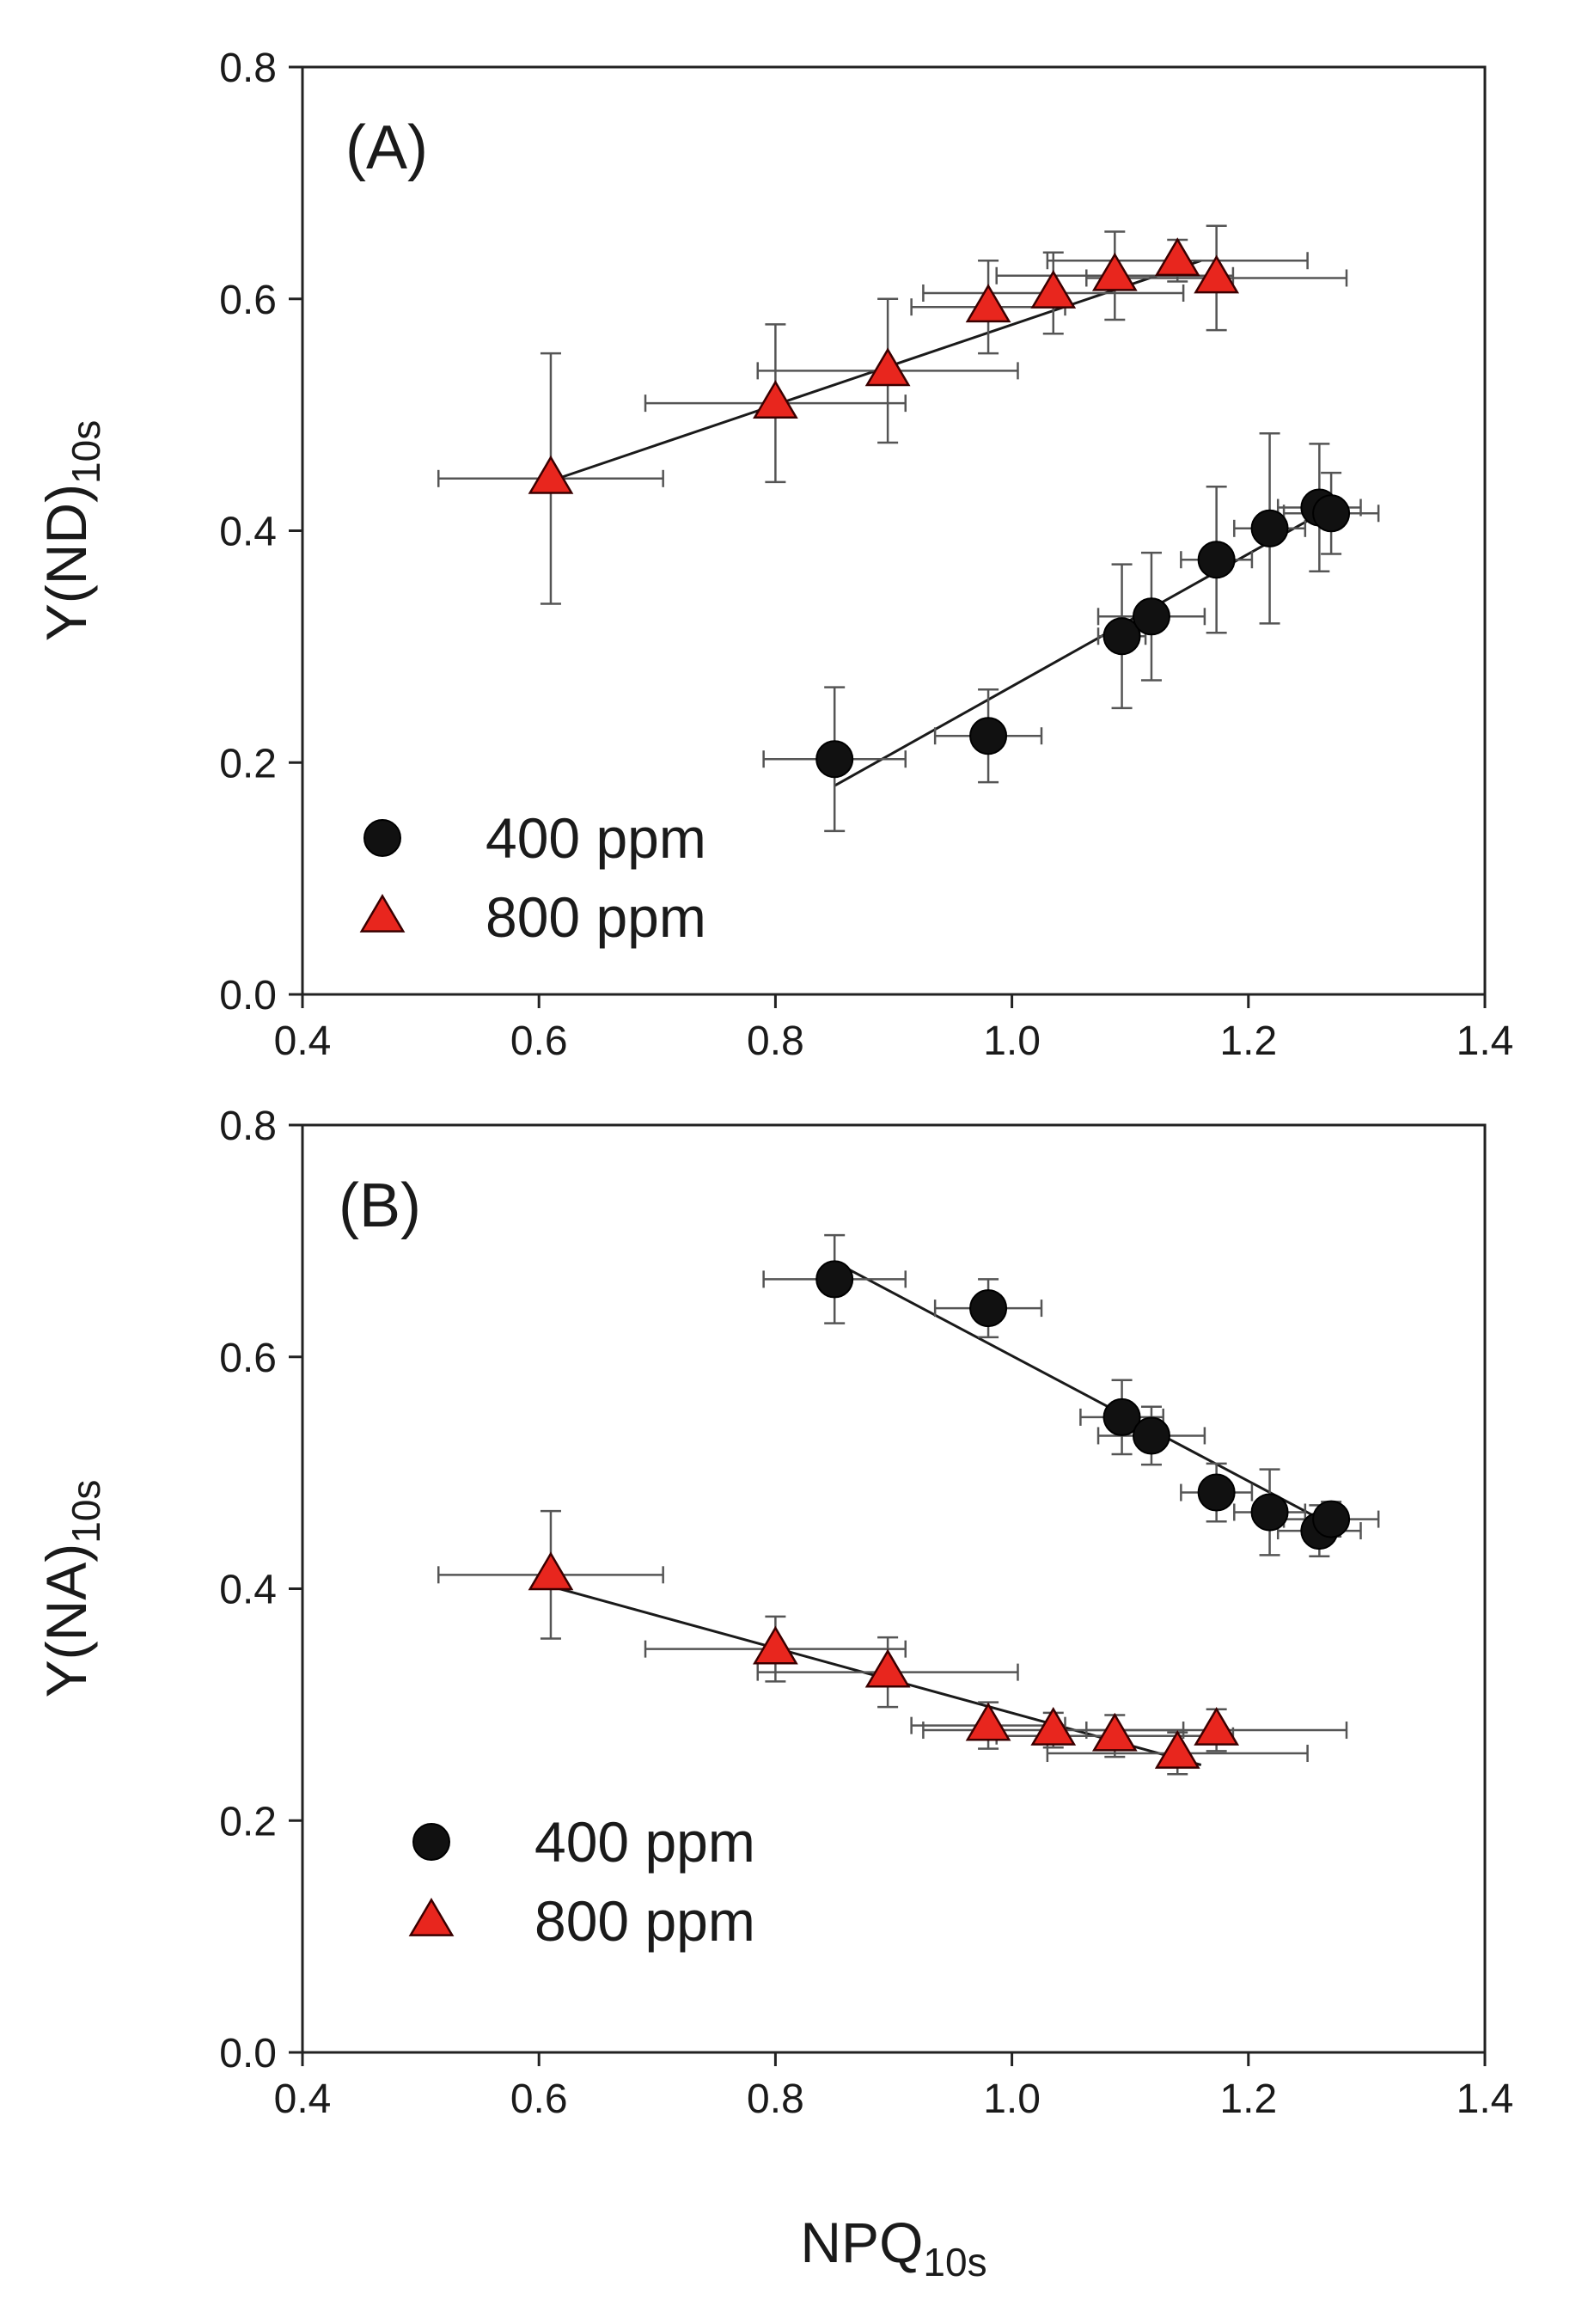  I want to click on y-axis-title: Y(NA)10s, so click(71, 1589).